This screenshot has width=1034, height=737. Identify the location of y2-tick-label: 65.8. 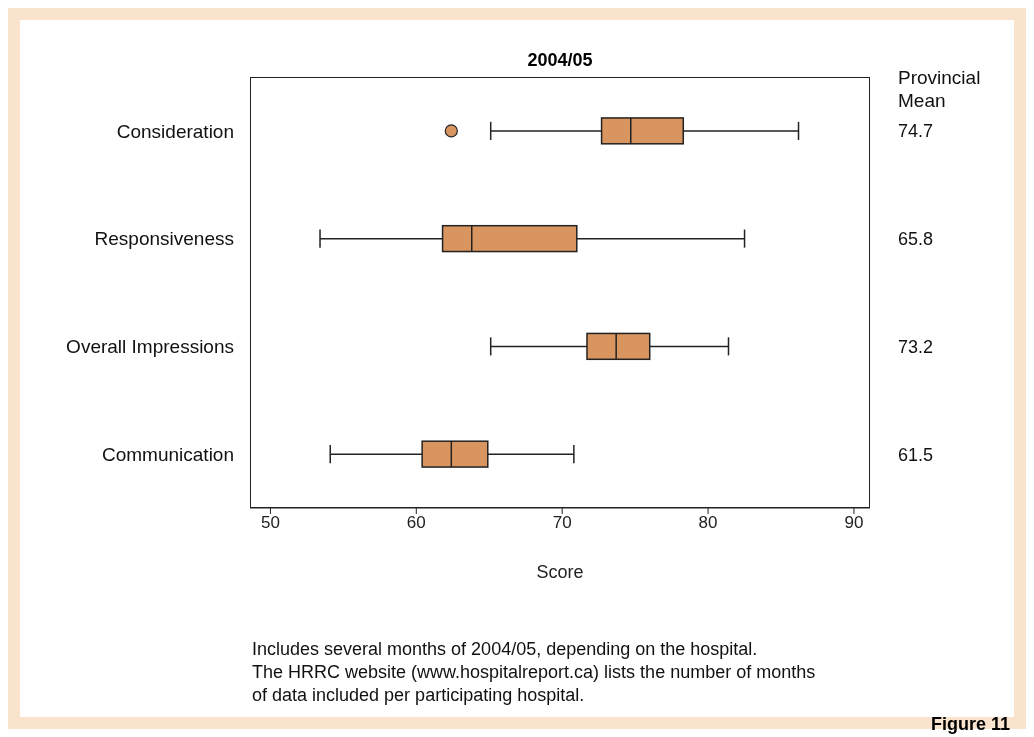
(916, 239).